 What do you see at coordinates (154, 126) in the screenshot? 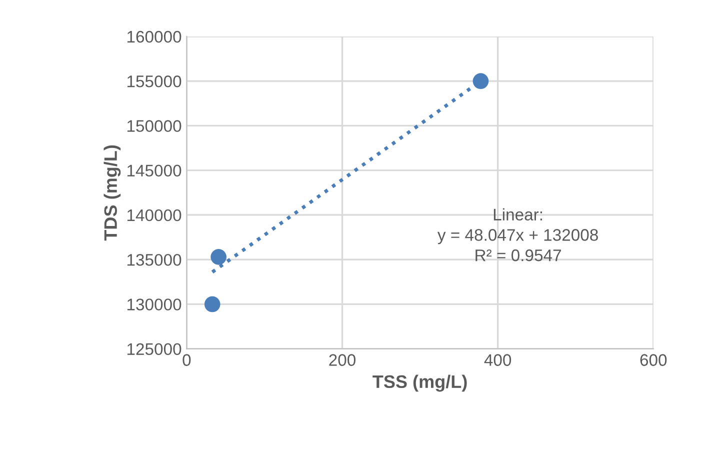
I see `y-tick-label: 150000` at bounding box center [154, 126].